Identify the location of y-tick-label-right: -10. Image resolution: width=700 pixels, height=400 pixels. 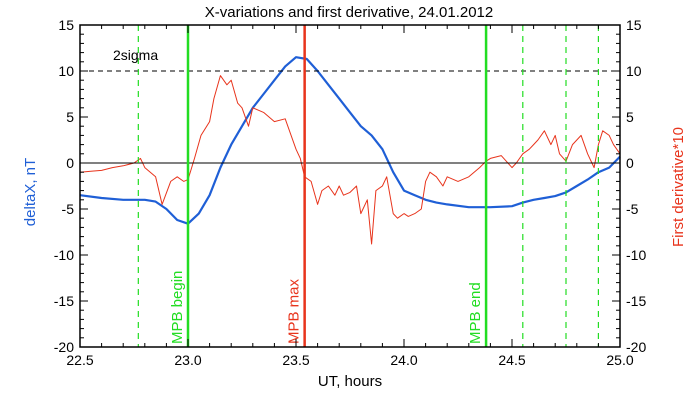
(636, 255).